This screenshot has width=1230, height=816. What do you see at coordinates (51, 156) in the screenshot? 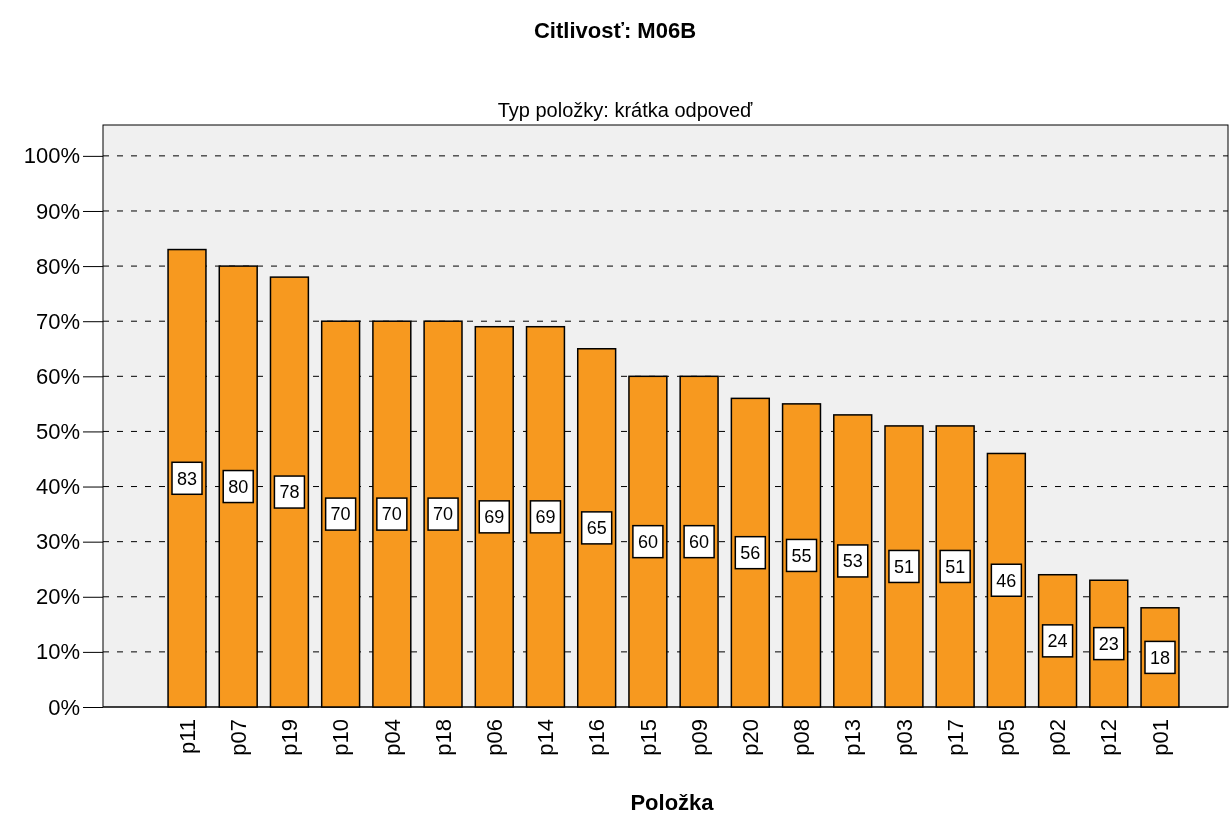
I see `y-tick-label: 100%` at bounding box center [51, 156].